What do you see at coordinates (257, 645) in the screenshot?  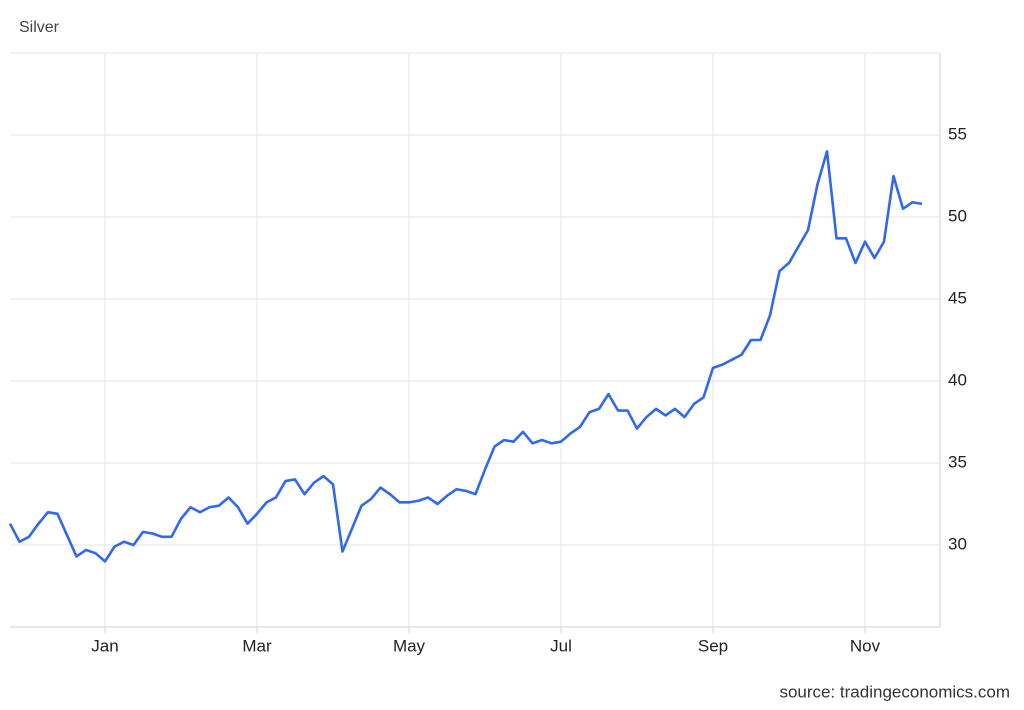 I see `x-tick-label: Mar` at bounding box center [257, 645].